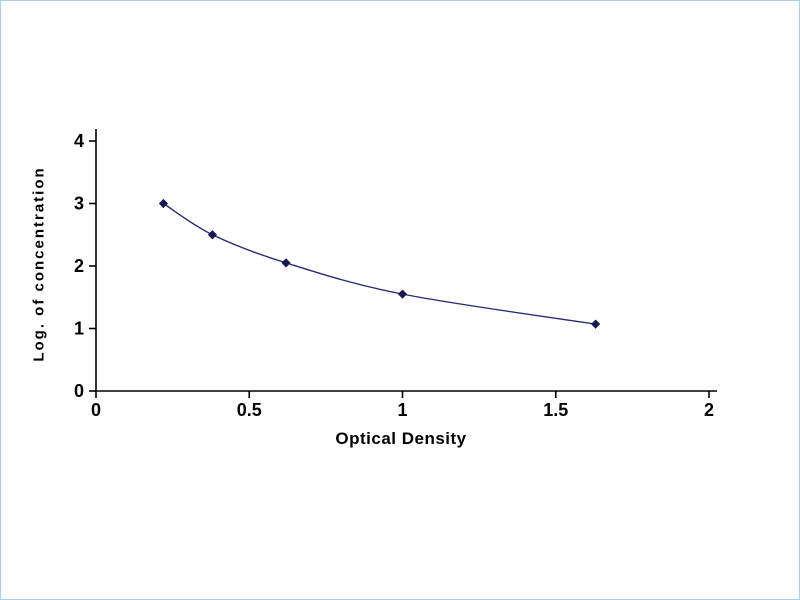 Image resolution: width=800 pixels, height=600 pixels. I want to click on x-tick-label: 0, so click(96, 410).